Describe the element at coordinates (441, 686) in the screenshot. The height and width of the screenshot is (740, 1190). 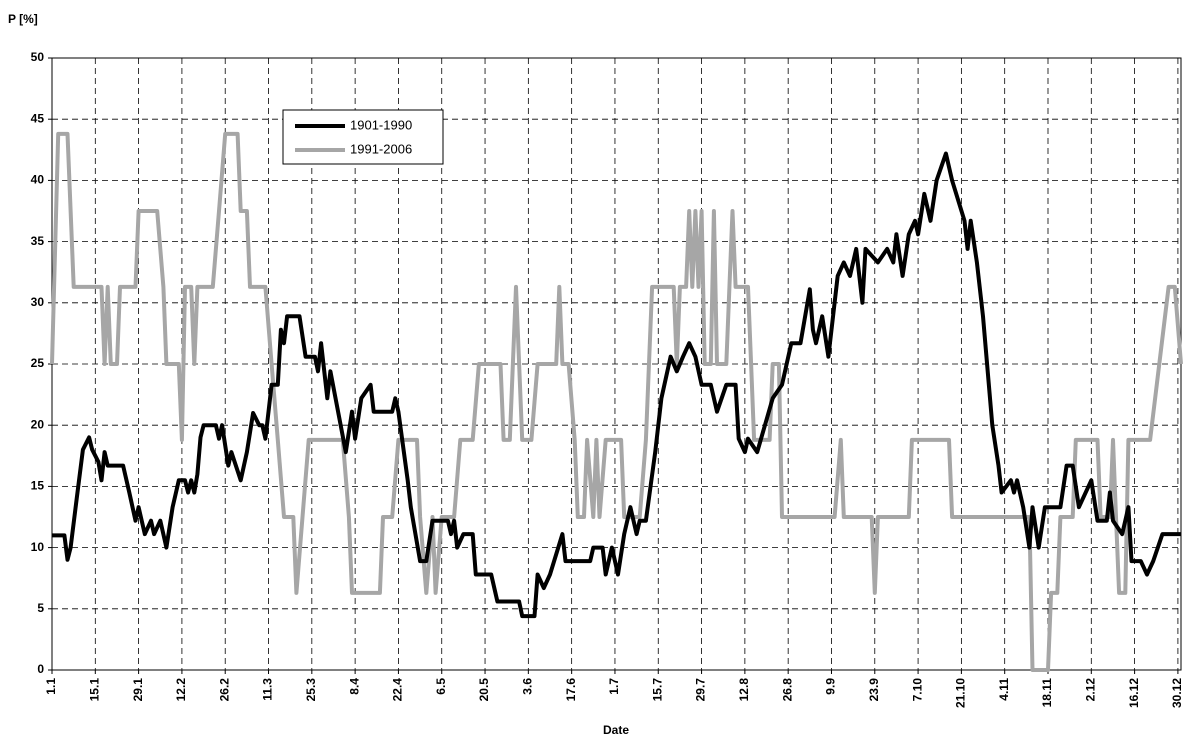
I see `x-tick-label: 6.5` at that location.